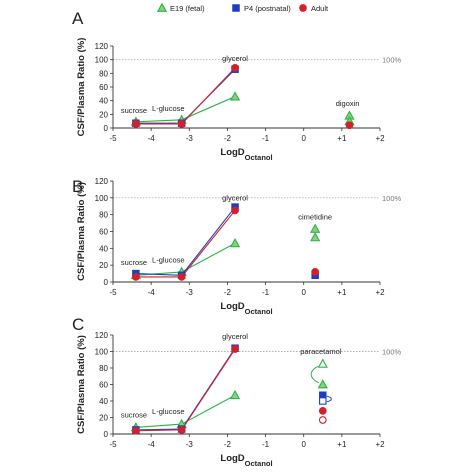  Describe the element at coordinates (162, 7) in the screenshot. I see `legend-marker-triangle` at that location.